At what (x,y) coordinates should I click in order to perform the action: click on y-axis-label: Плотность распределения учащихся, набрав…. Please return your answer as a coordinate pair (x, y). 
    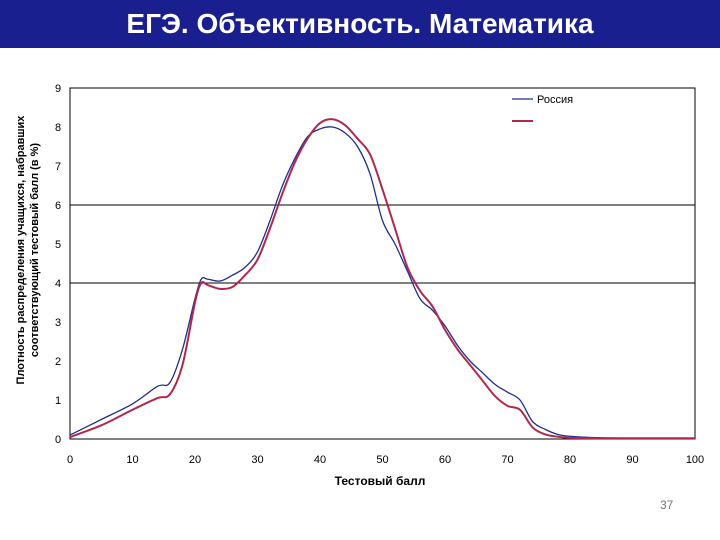
    Looking at the image, I should click on (28, 250).